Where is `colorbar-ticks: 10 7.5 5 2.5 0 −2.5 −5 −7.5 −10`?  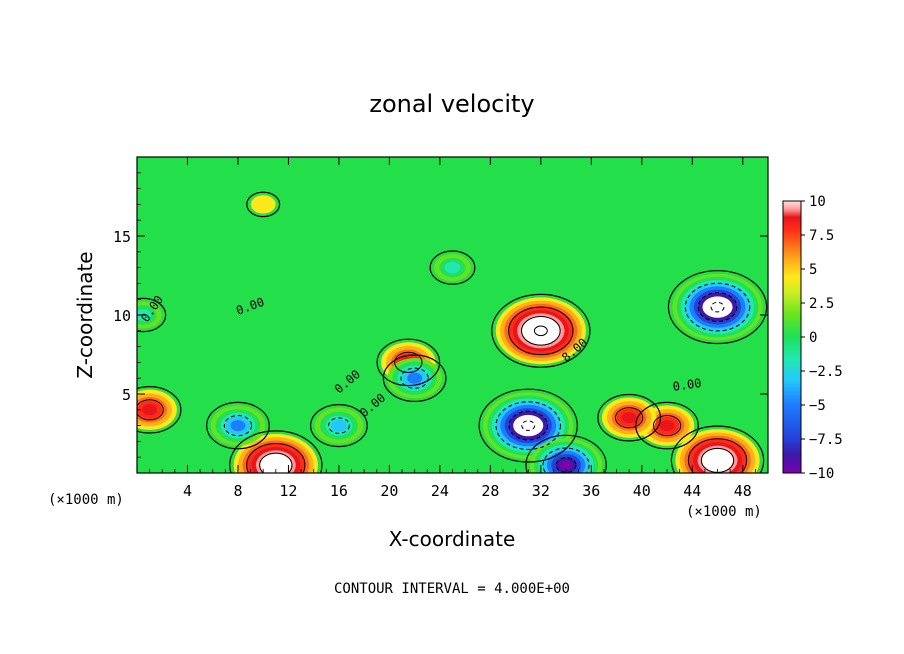
colorbar-ticks: 10 7.5 5 2.5 0 −2.5 −5 −7.5 −10 is located at coordinates (822, 338).